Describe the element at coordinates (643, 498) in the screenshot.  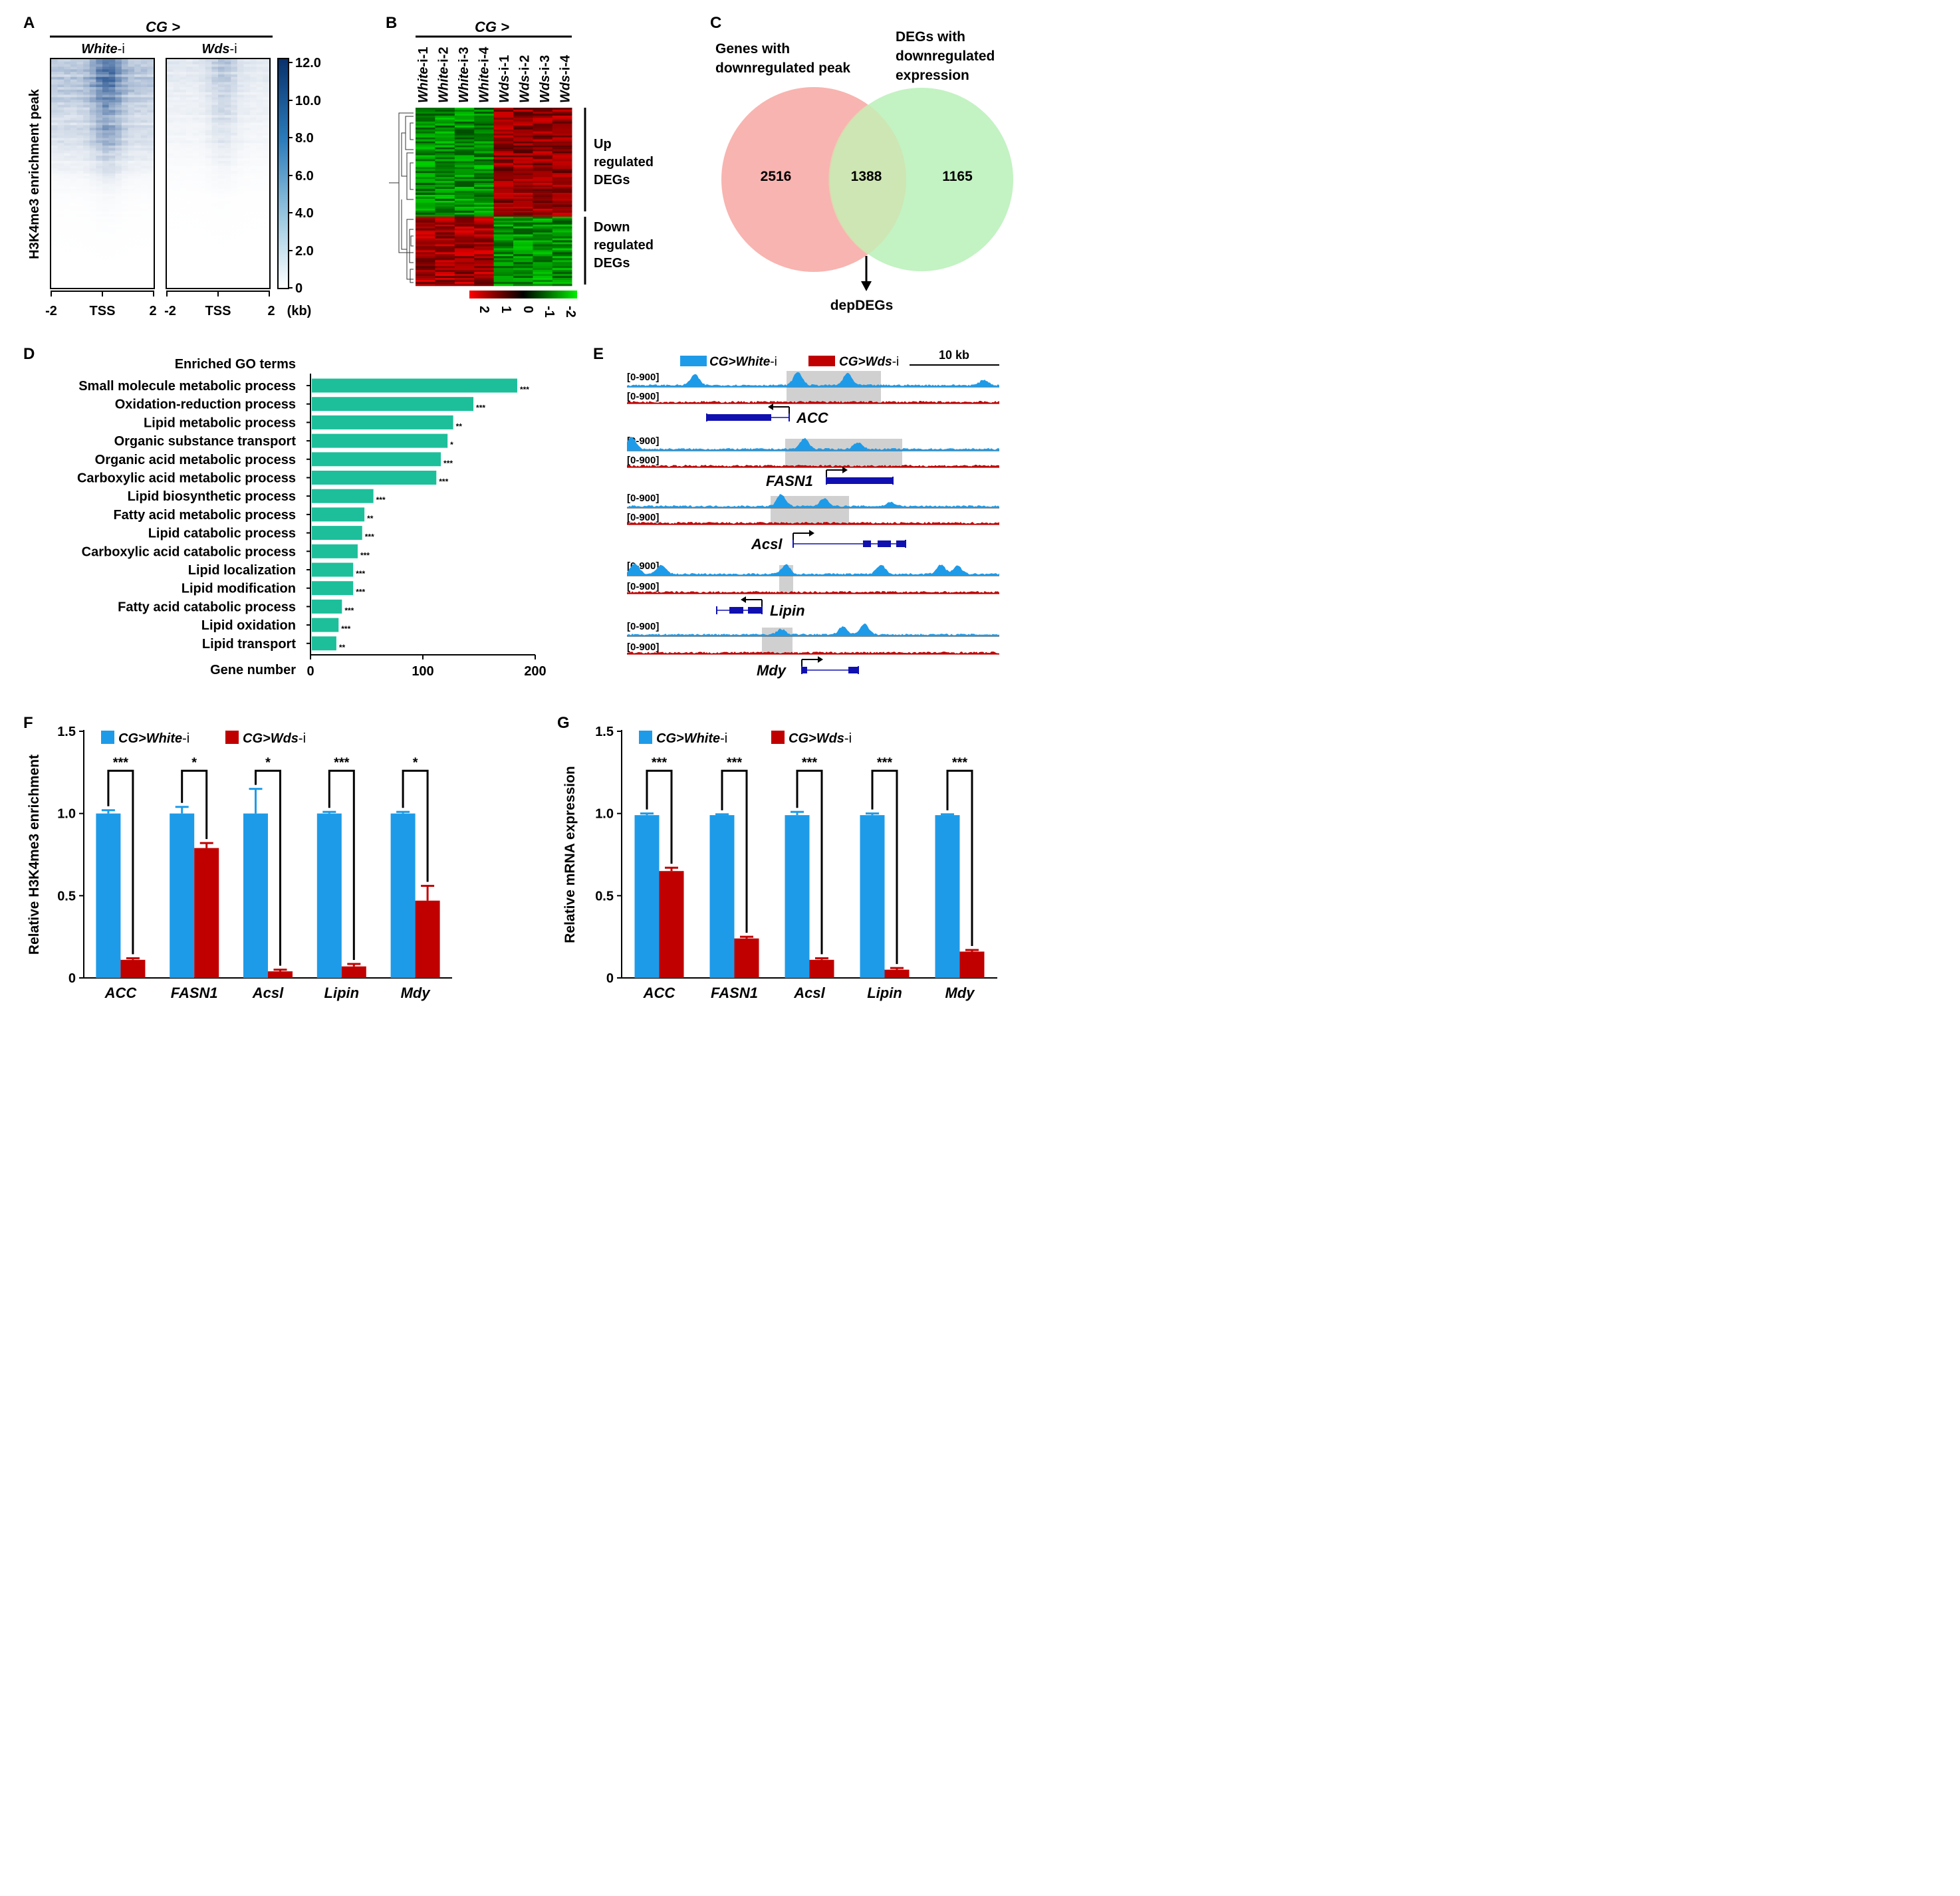
I see `track-range-label: [0-900]` at that location.